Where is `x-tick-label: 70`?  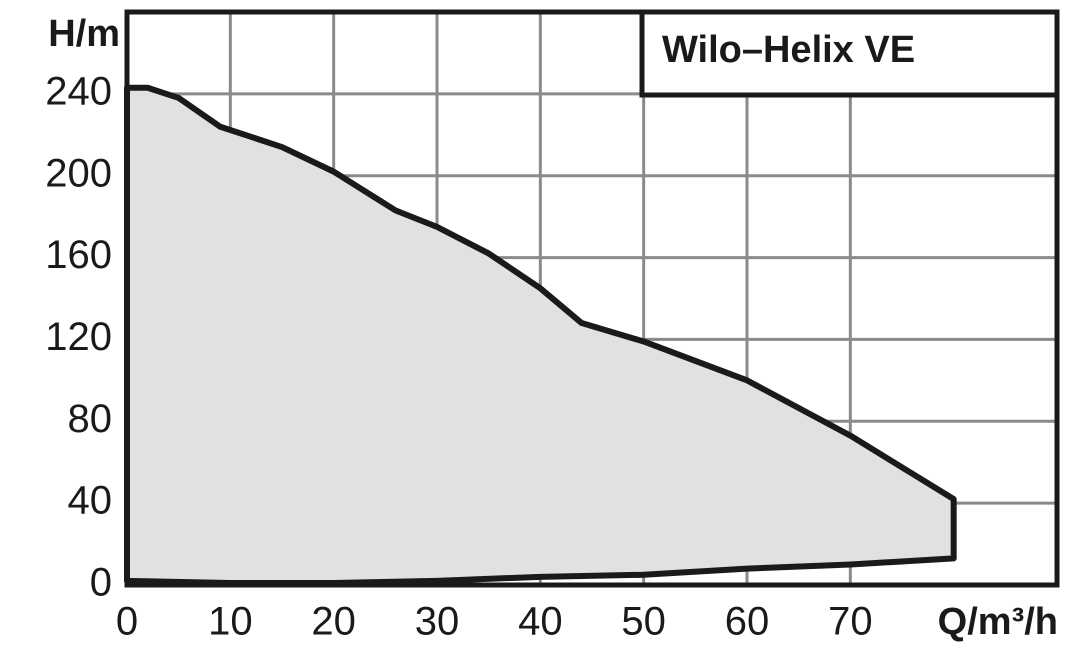 x-tick-label: 70 is located at coordinates (850, 622).